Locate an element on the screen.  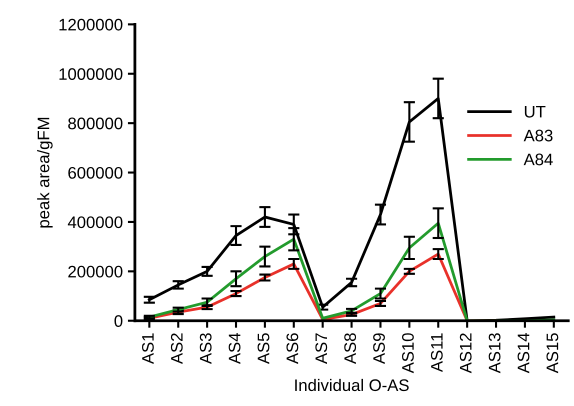
x-tick-label: AS4 is located at coordinates (234, 348).